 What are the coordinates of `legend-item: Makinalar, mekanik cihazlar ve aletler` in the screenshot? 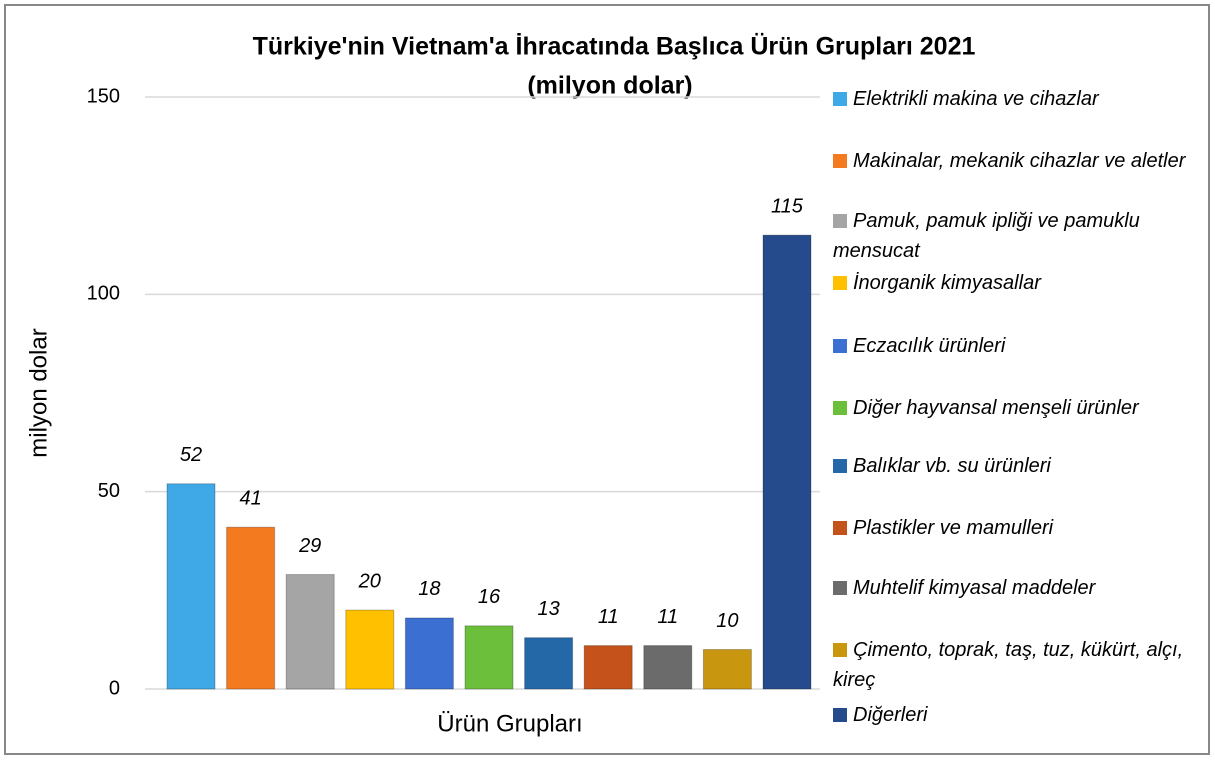 It's located at (1020, 161).